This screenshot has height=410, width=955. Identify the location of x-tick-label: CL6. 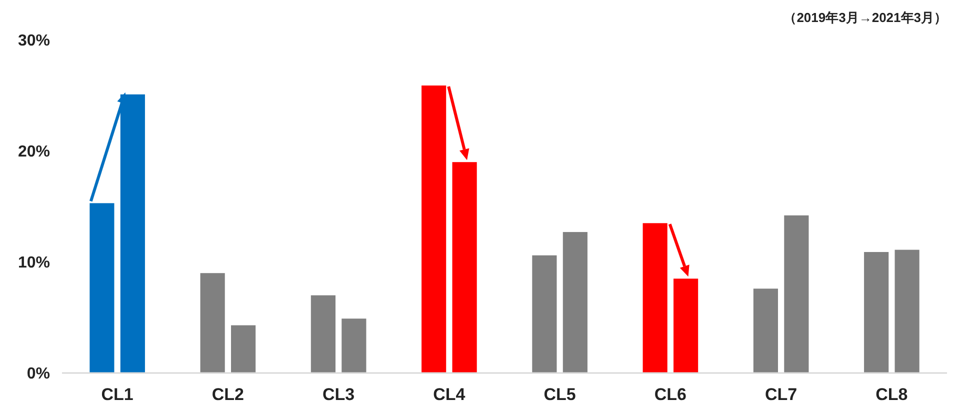
(670, 394).